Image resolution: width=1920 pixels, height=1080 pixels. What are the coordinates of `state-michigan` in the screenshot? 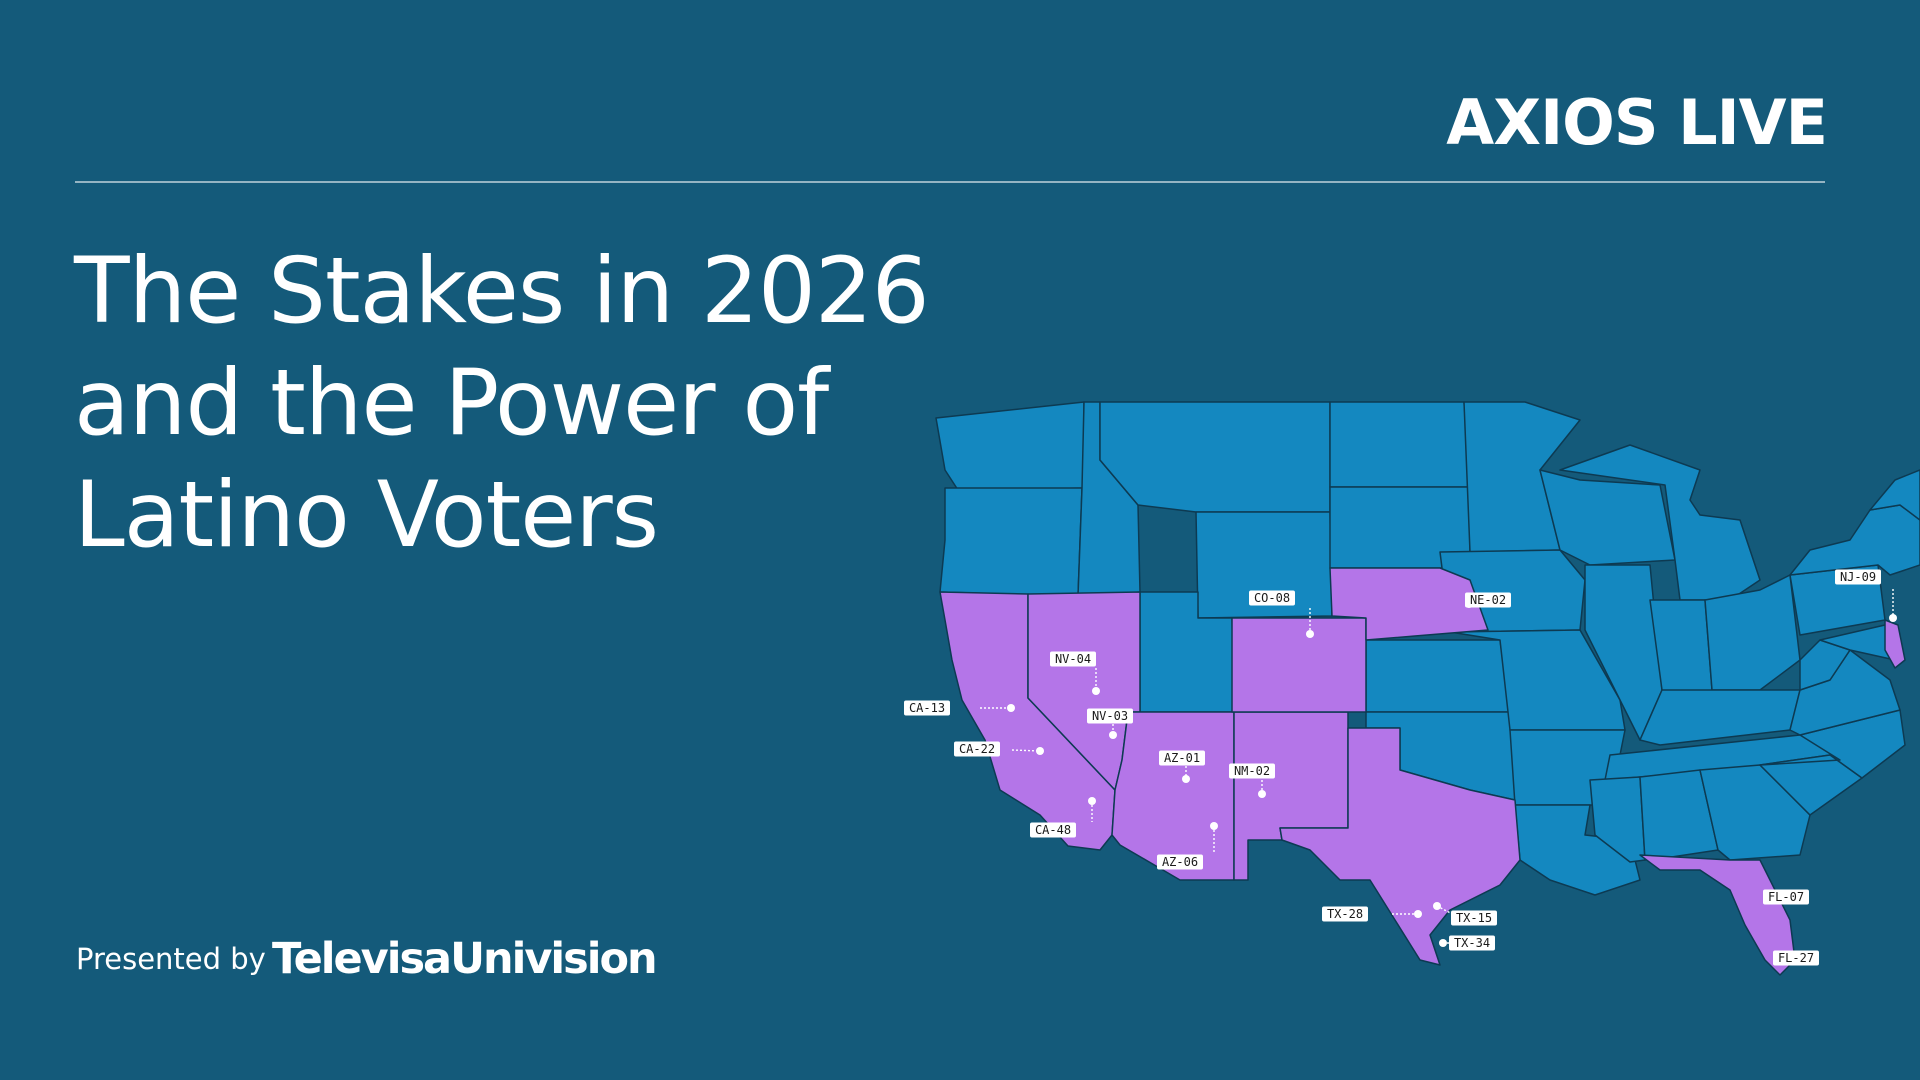 It's located at (1660, 522).